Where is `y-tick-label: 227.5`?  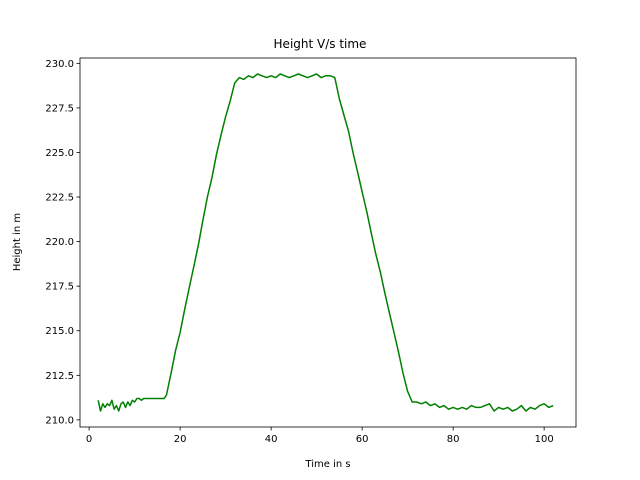 y-tick-label: 227.5 is located at coordinates (59, 108).